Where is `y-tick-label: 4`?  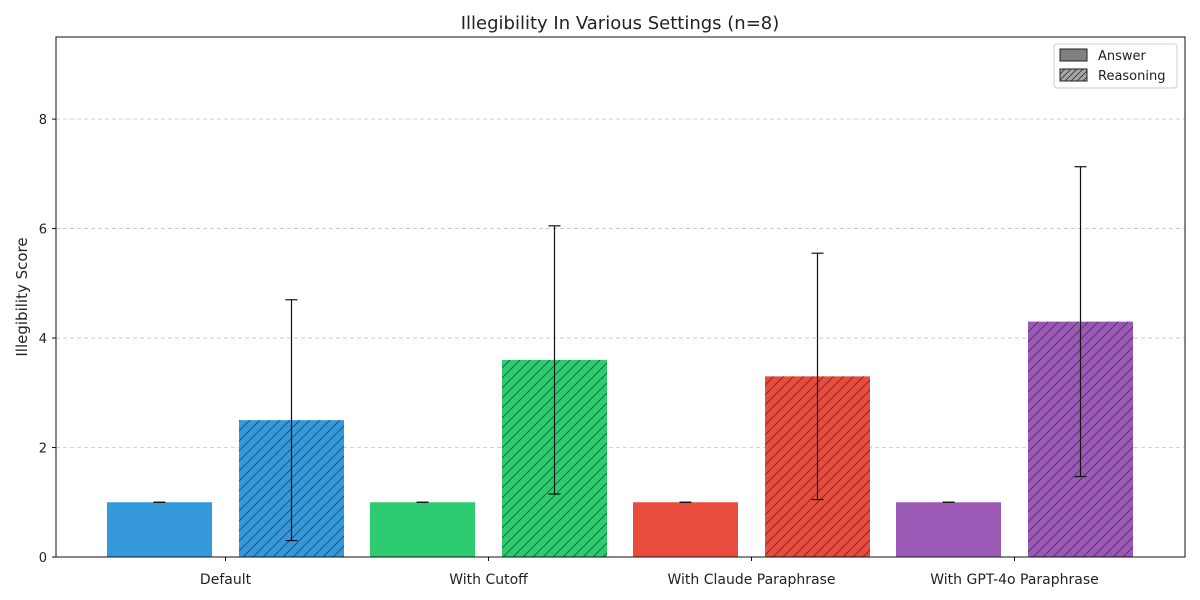
y-tick-label: 4 is located at coordinates (43, 339).